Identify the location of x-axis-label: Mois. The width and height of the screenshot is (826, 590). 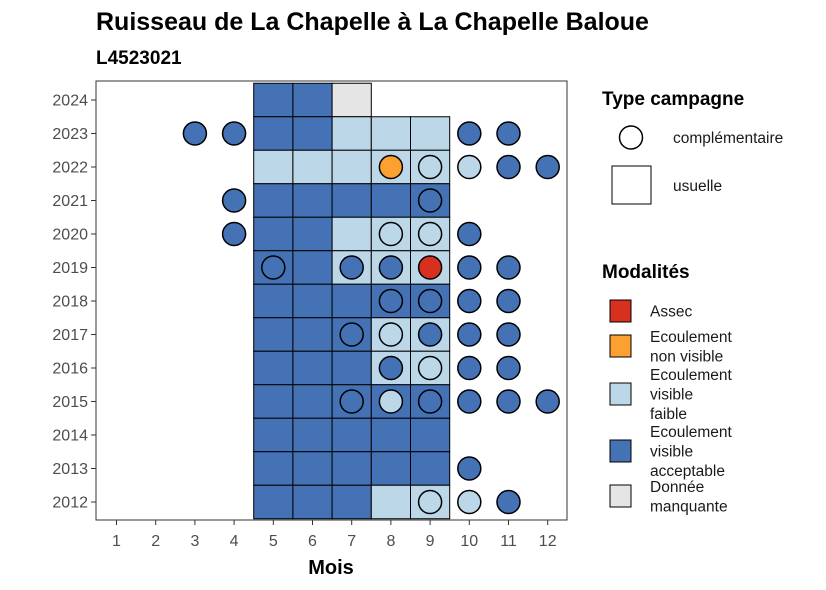
(331, 568).